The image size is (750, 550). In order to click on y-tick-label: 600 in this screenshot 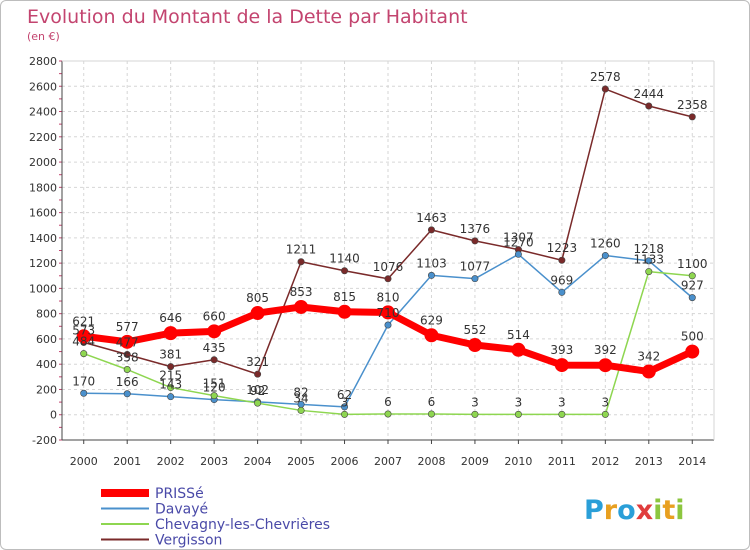, I will do `click(46, 339)`.